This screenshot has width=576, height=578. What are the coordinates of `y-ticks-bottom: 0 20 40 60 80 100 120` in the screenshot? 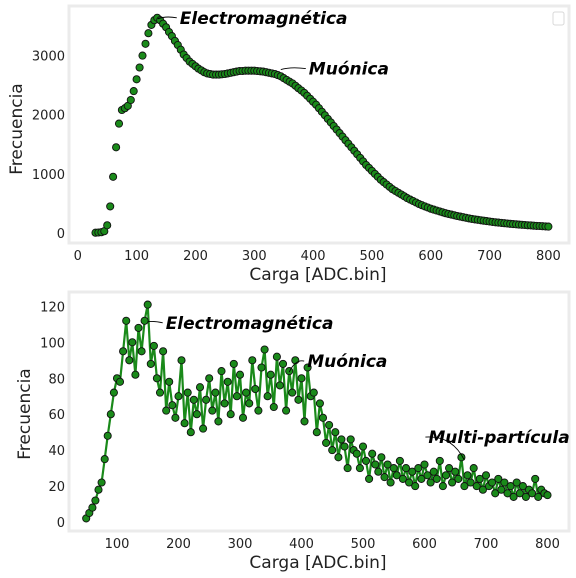 It's located at (52, 415).